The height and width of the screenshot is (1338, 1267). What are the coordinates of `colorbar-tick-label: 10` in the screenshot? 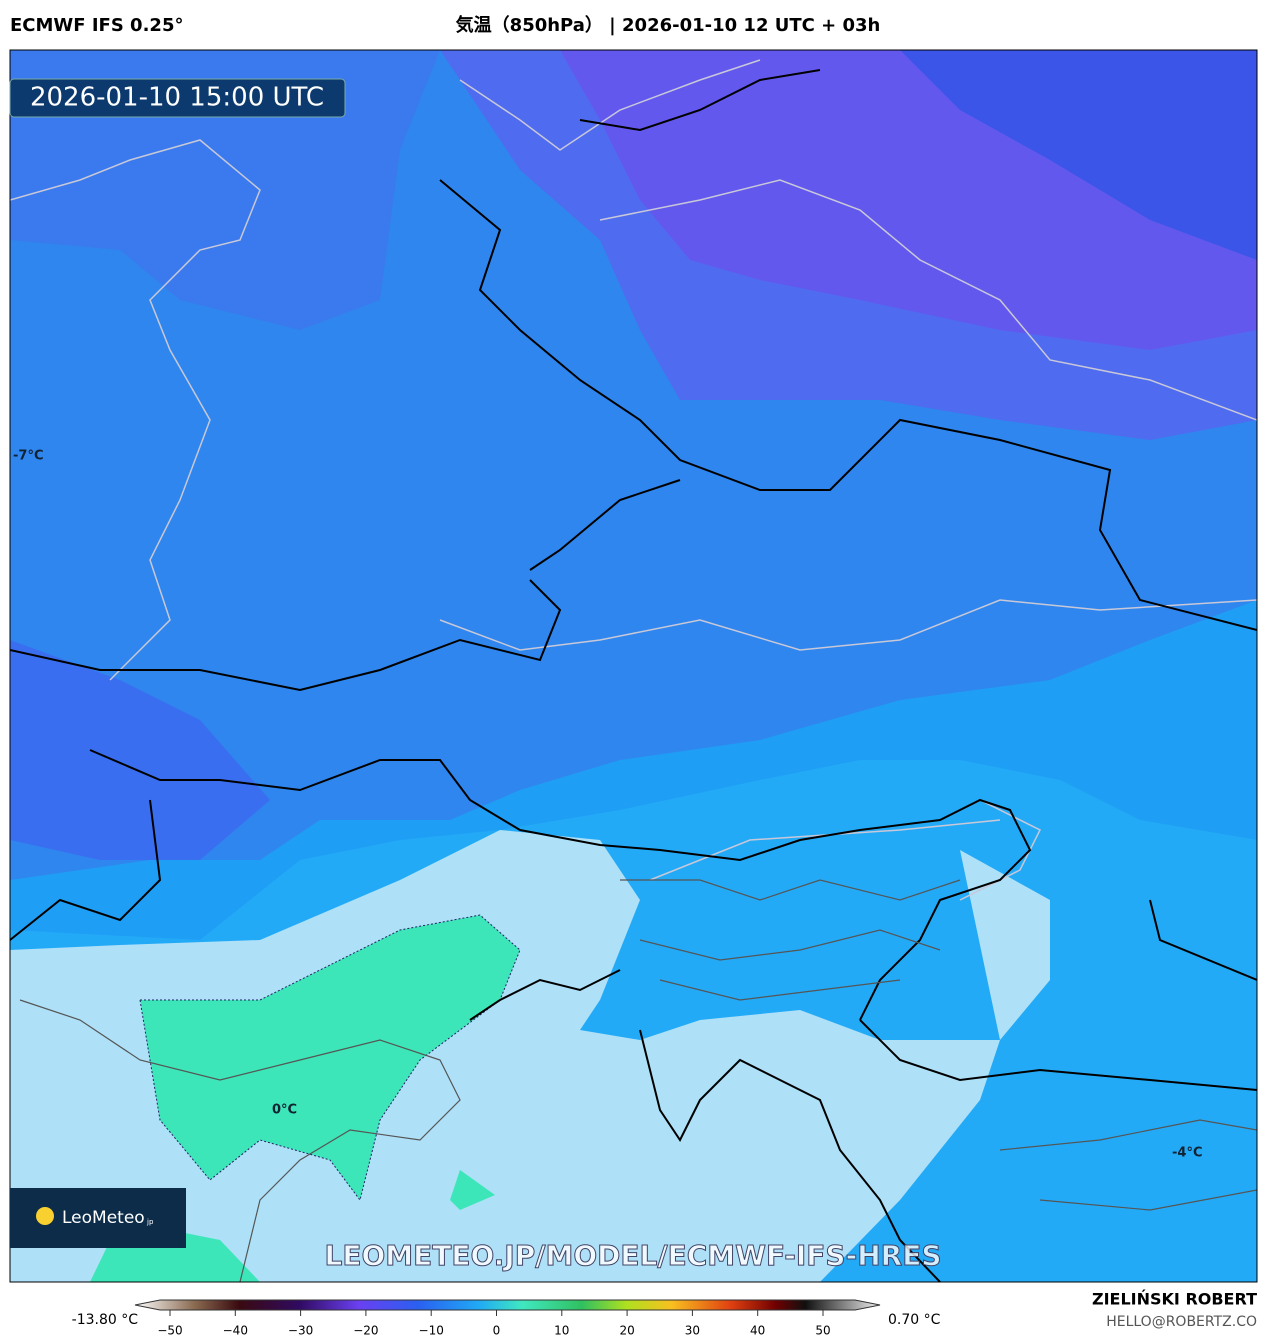 It's located at (561, 1331).